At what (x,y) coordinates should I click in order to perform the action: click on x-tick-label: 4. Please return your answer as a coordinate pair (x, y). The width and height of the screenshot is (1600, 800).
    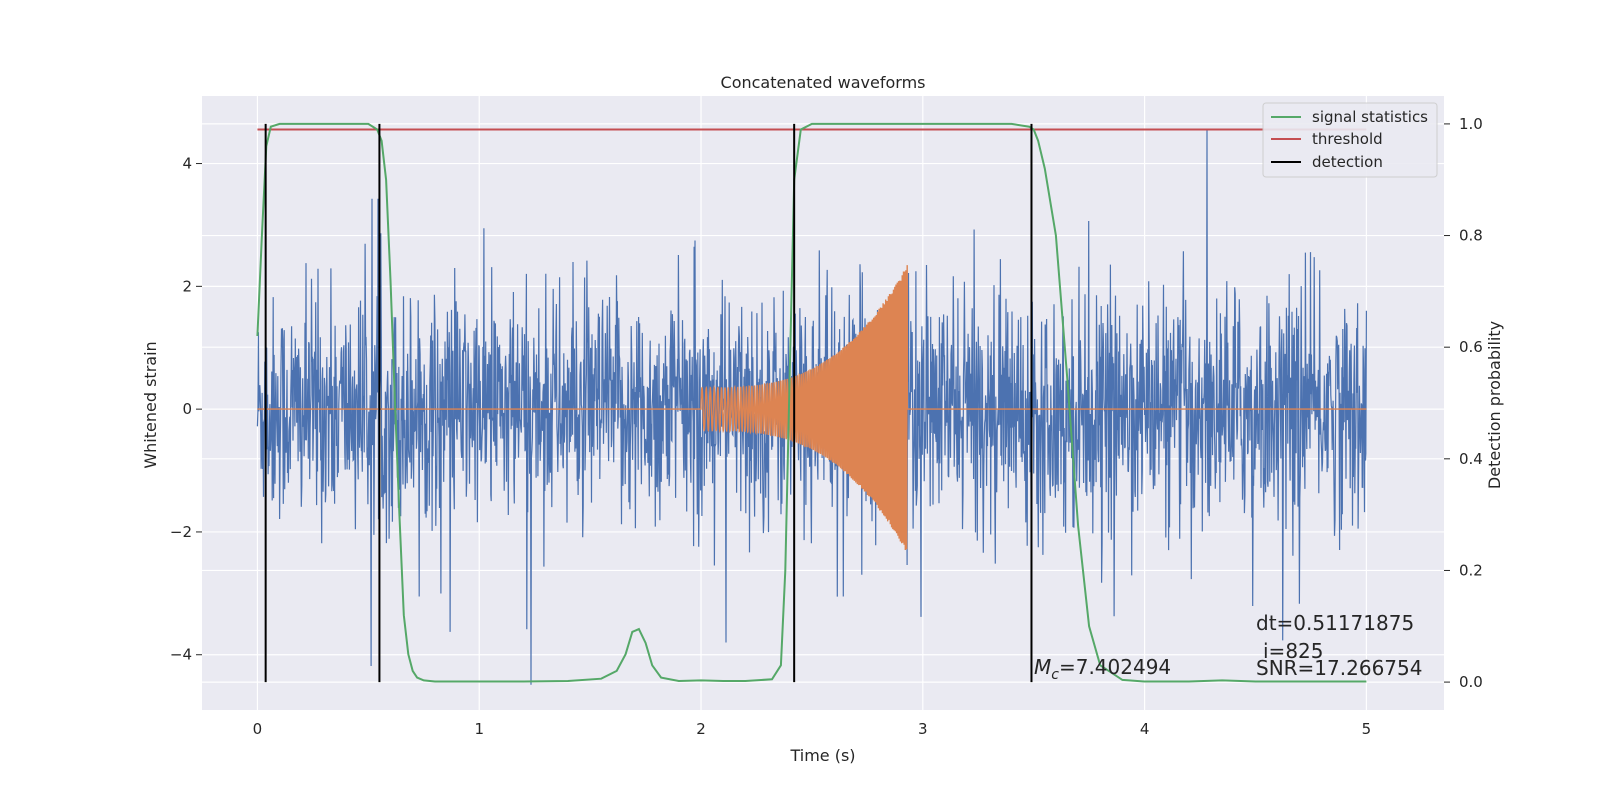
    Looking at the image, I should click on (1145, 729).